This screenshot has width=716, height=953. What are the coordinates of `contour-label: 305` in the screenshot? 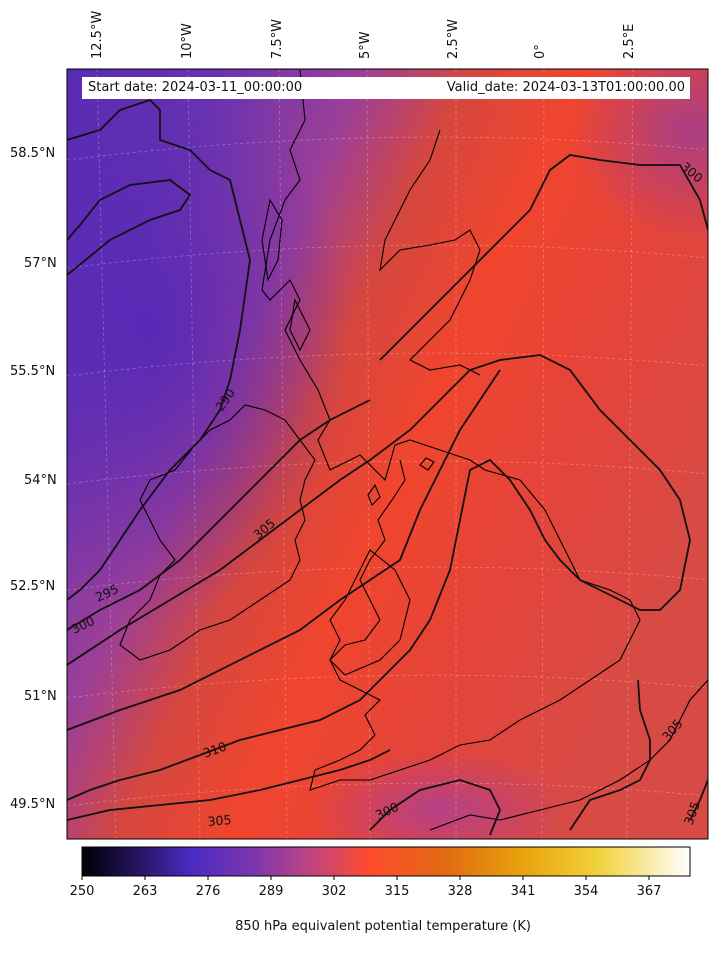 It's located at (219, 820).